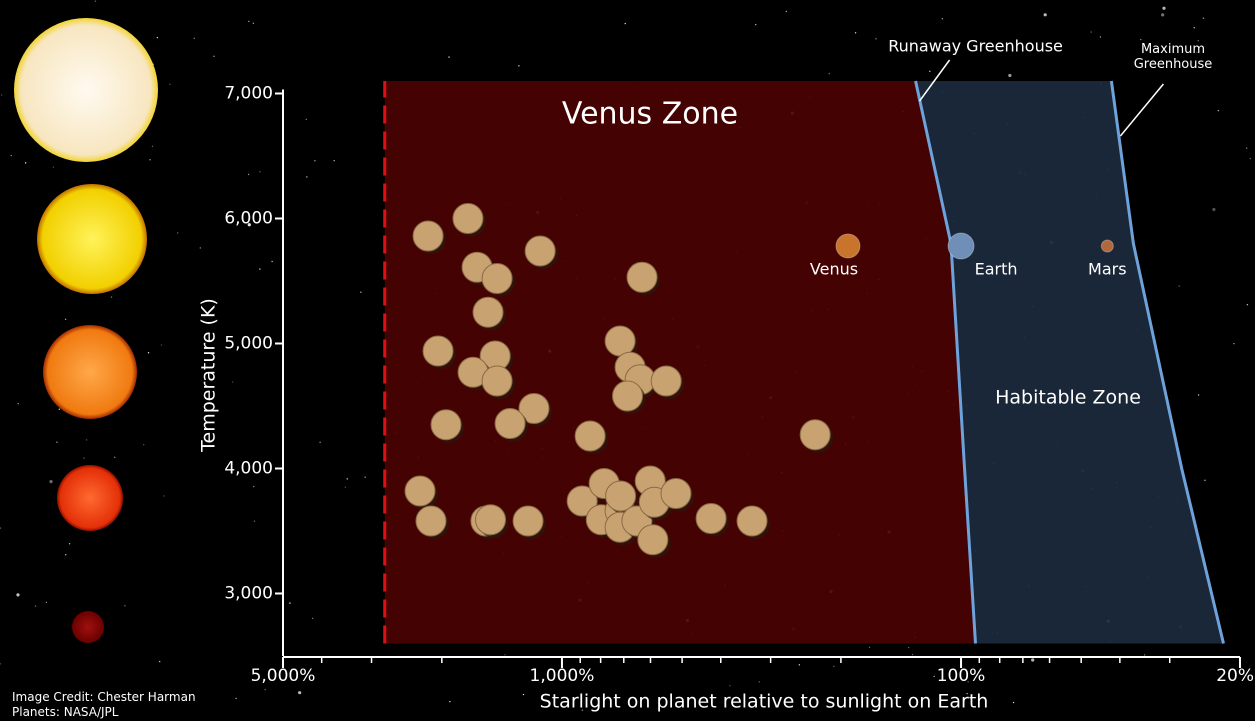  What do you see at coordinates (248, 219) in the screenshot?
I see `y-tick-label: 6,000` at bounding box center [248, 219].